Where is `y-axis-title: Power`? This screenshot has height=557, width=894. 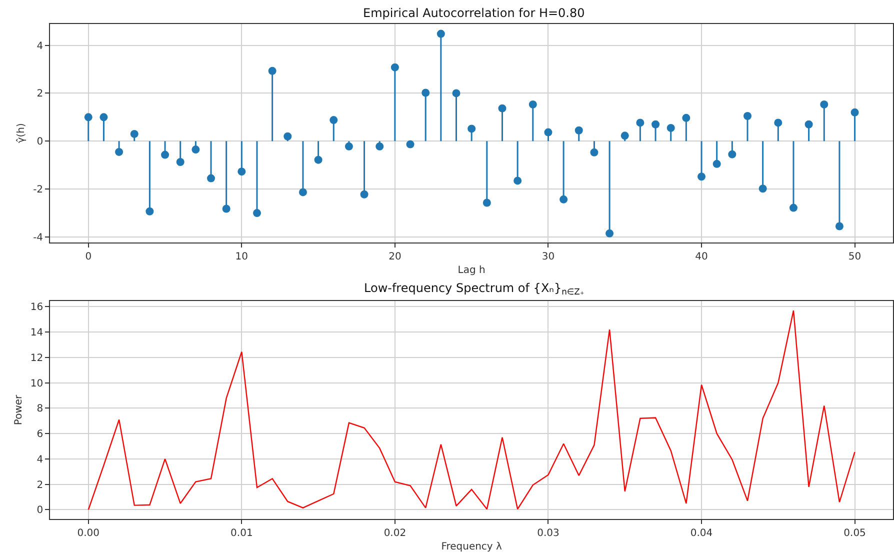
y-axis-title: Power is located at coordinates (18, 410).